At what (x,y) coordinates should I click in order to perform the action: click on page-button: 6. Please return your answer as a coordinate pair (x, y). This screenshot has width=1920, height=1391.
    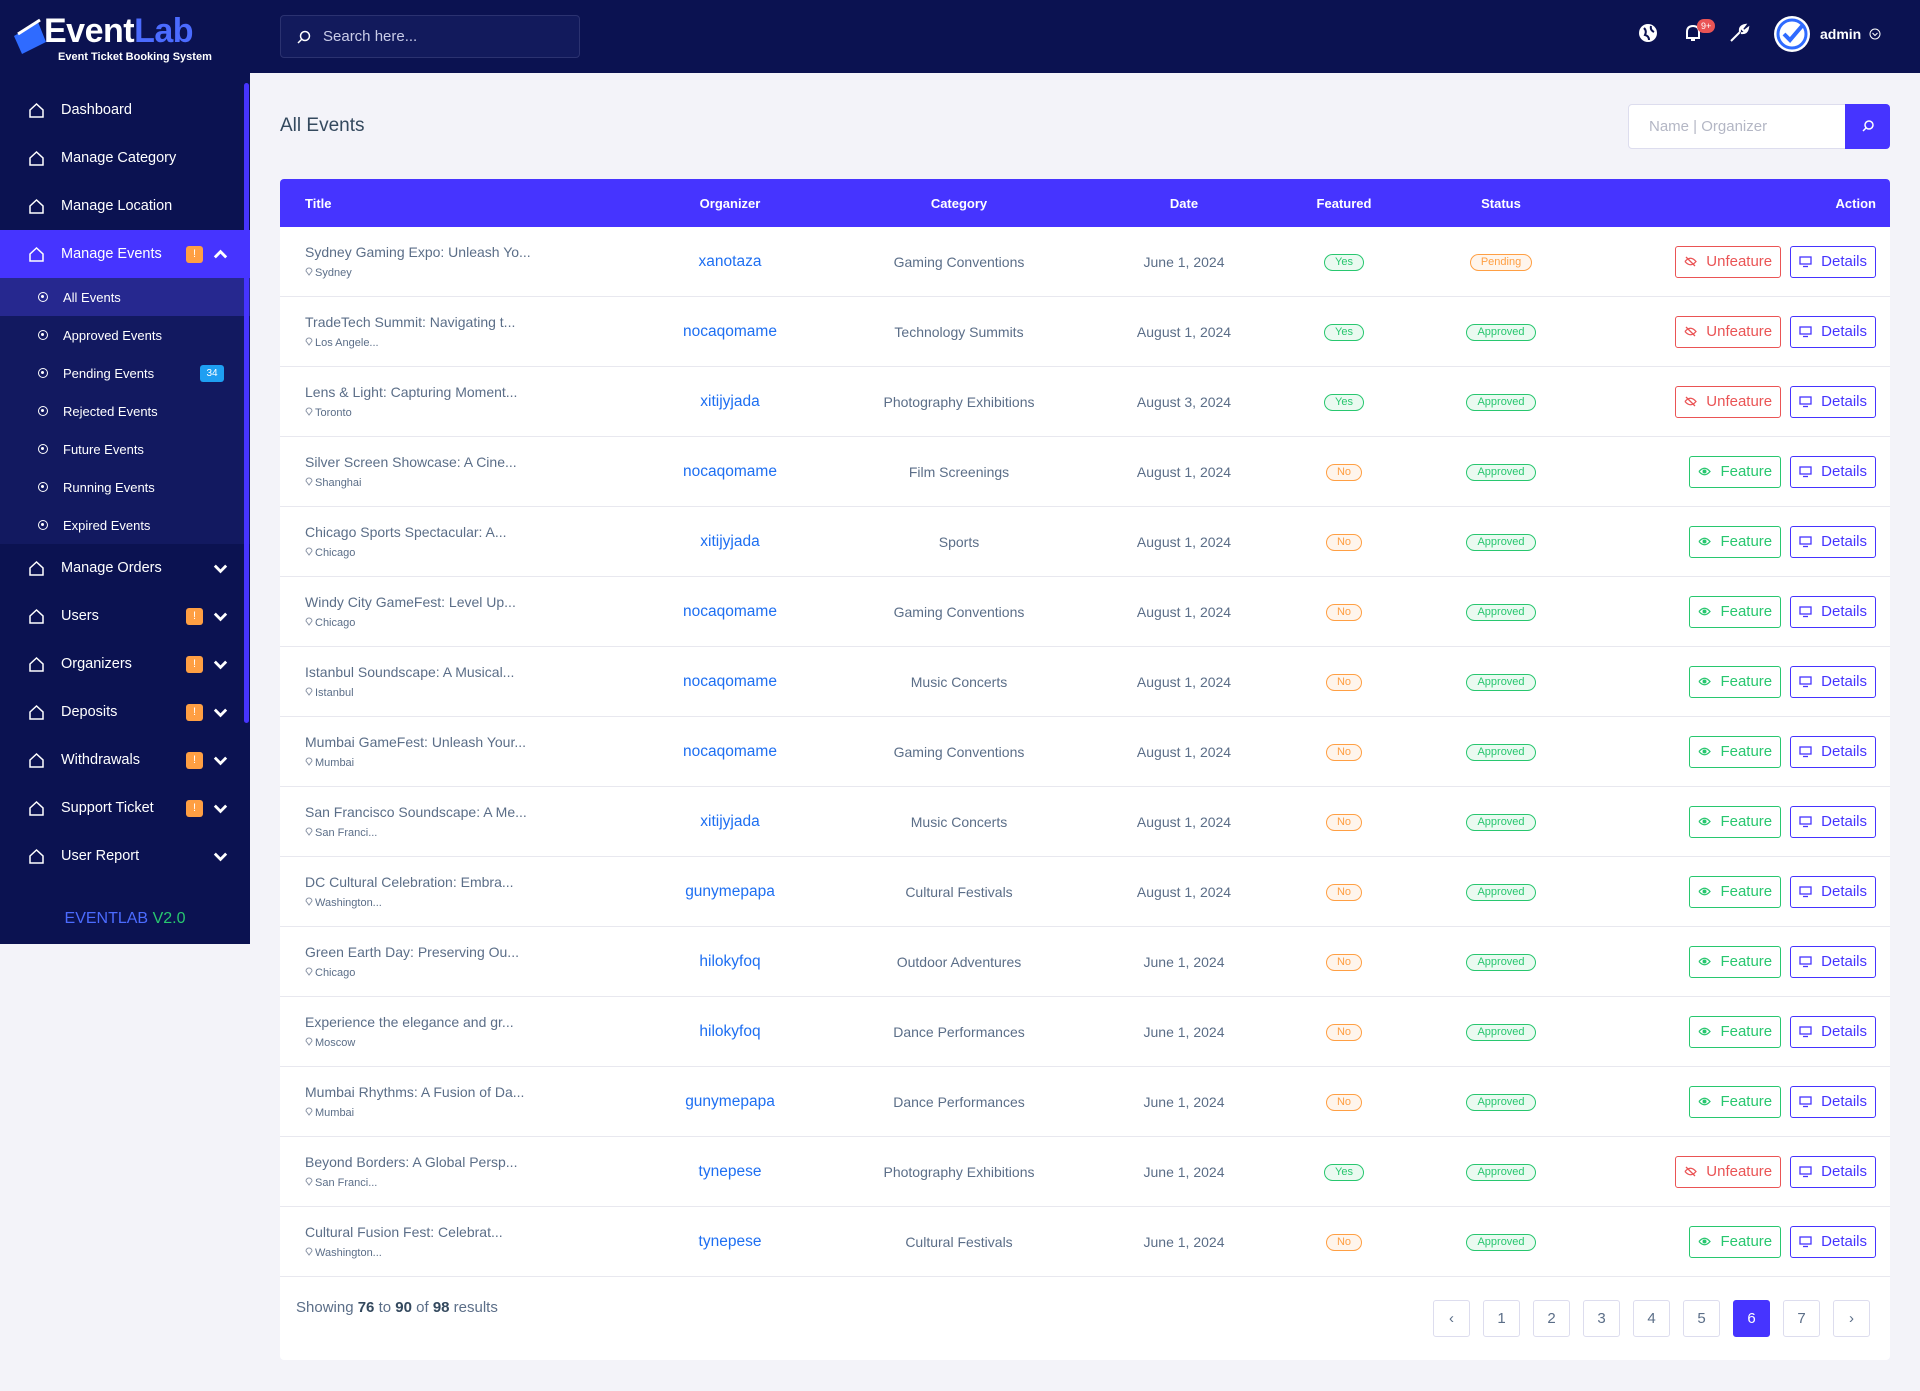
    Looking at the image, I should click on (1751, 1318).